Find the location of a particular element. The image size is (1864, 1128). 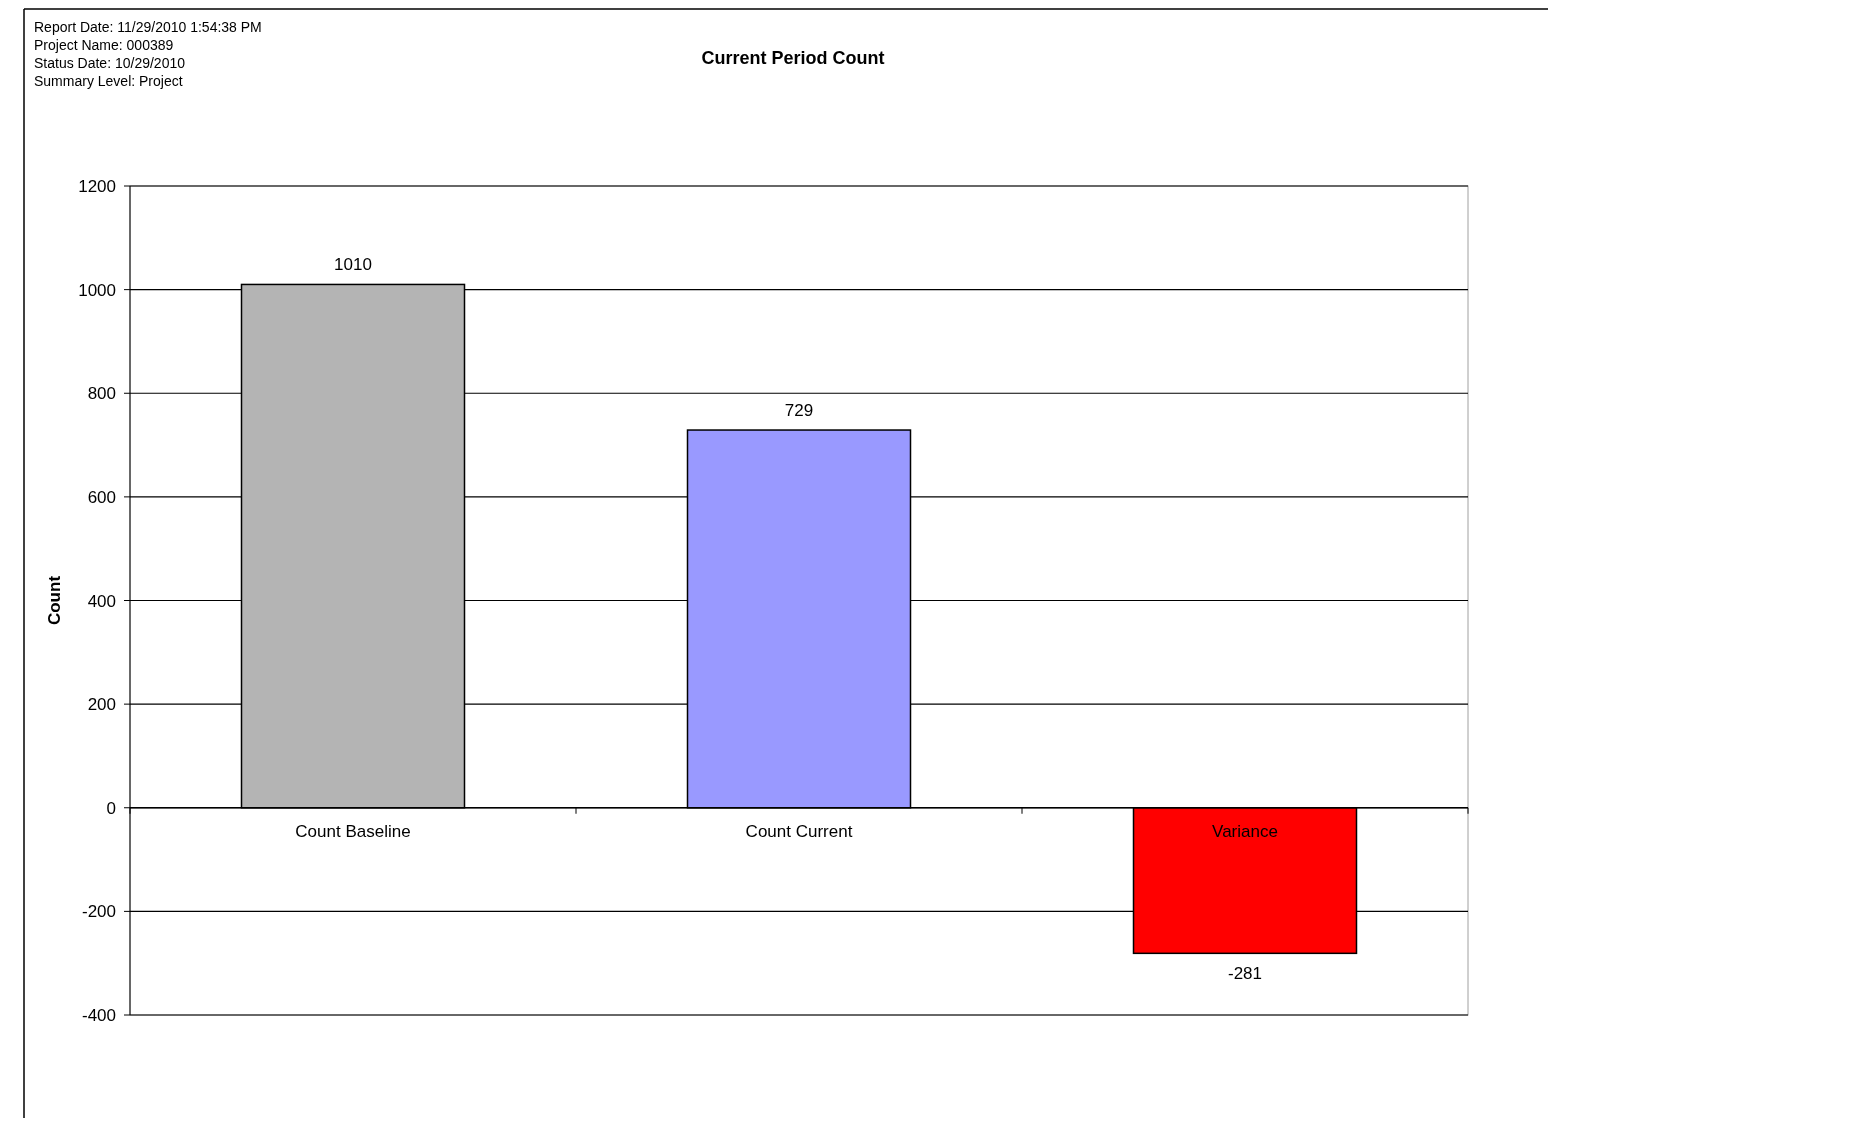

data-label: 1010 is located at coordinates (353, 265).